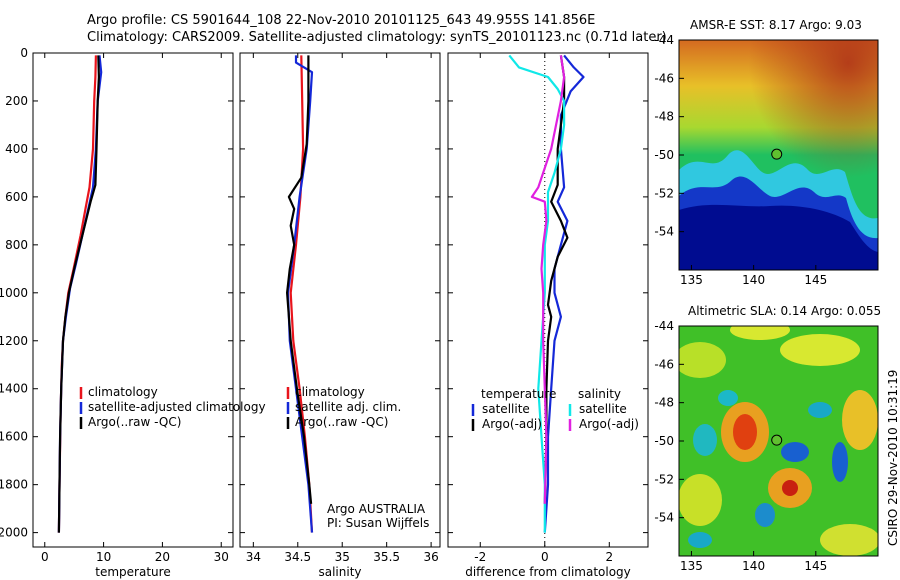 This screenshot has height=580, width=900. I want to click on sla-eddies, so click(778, 441).